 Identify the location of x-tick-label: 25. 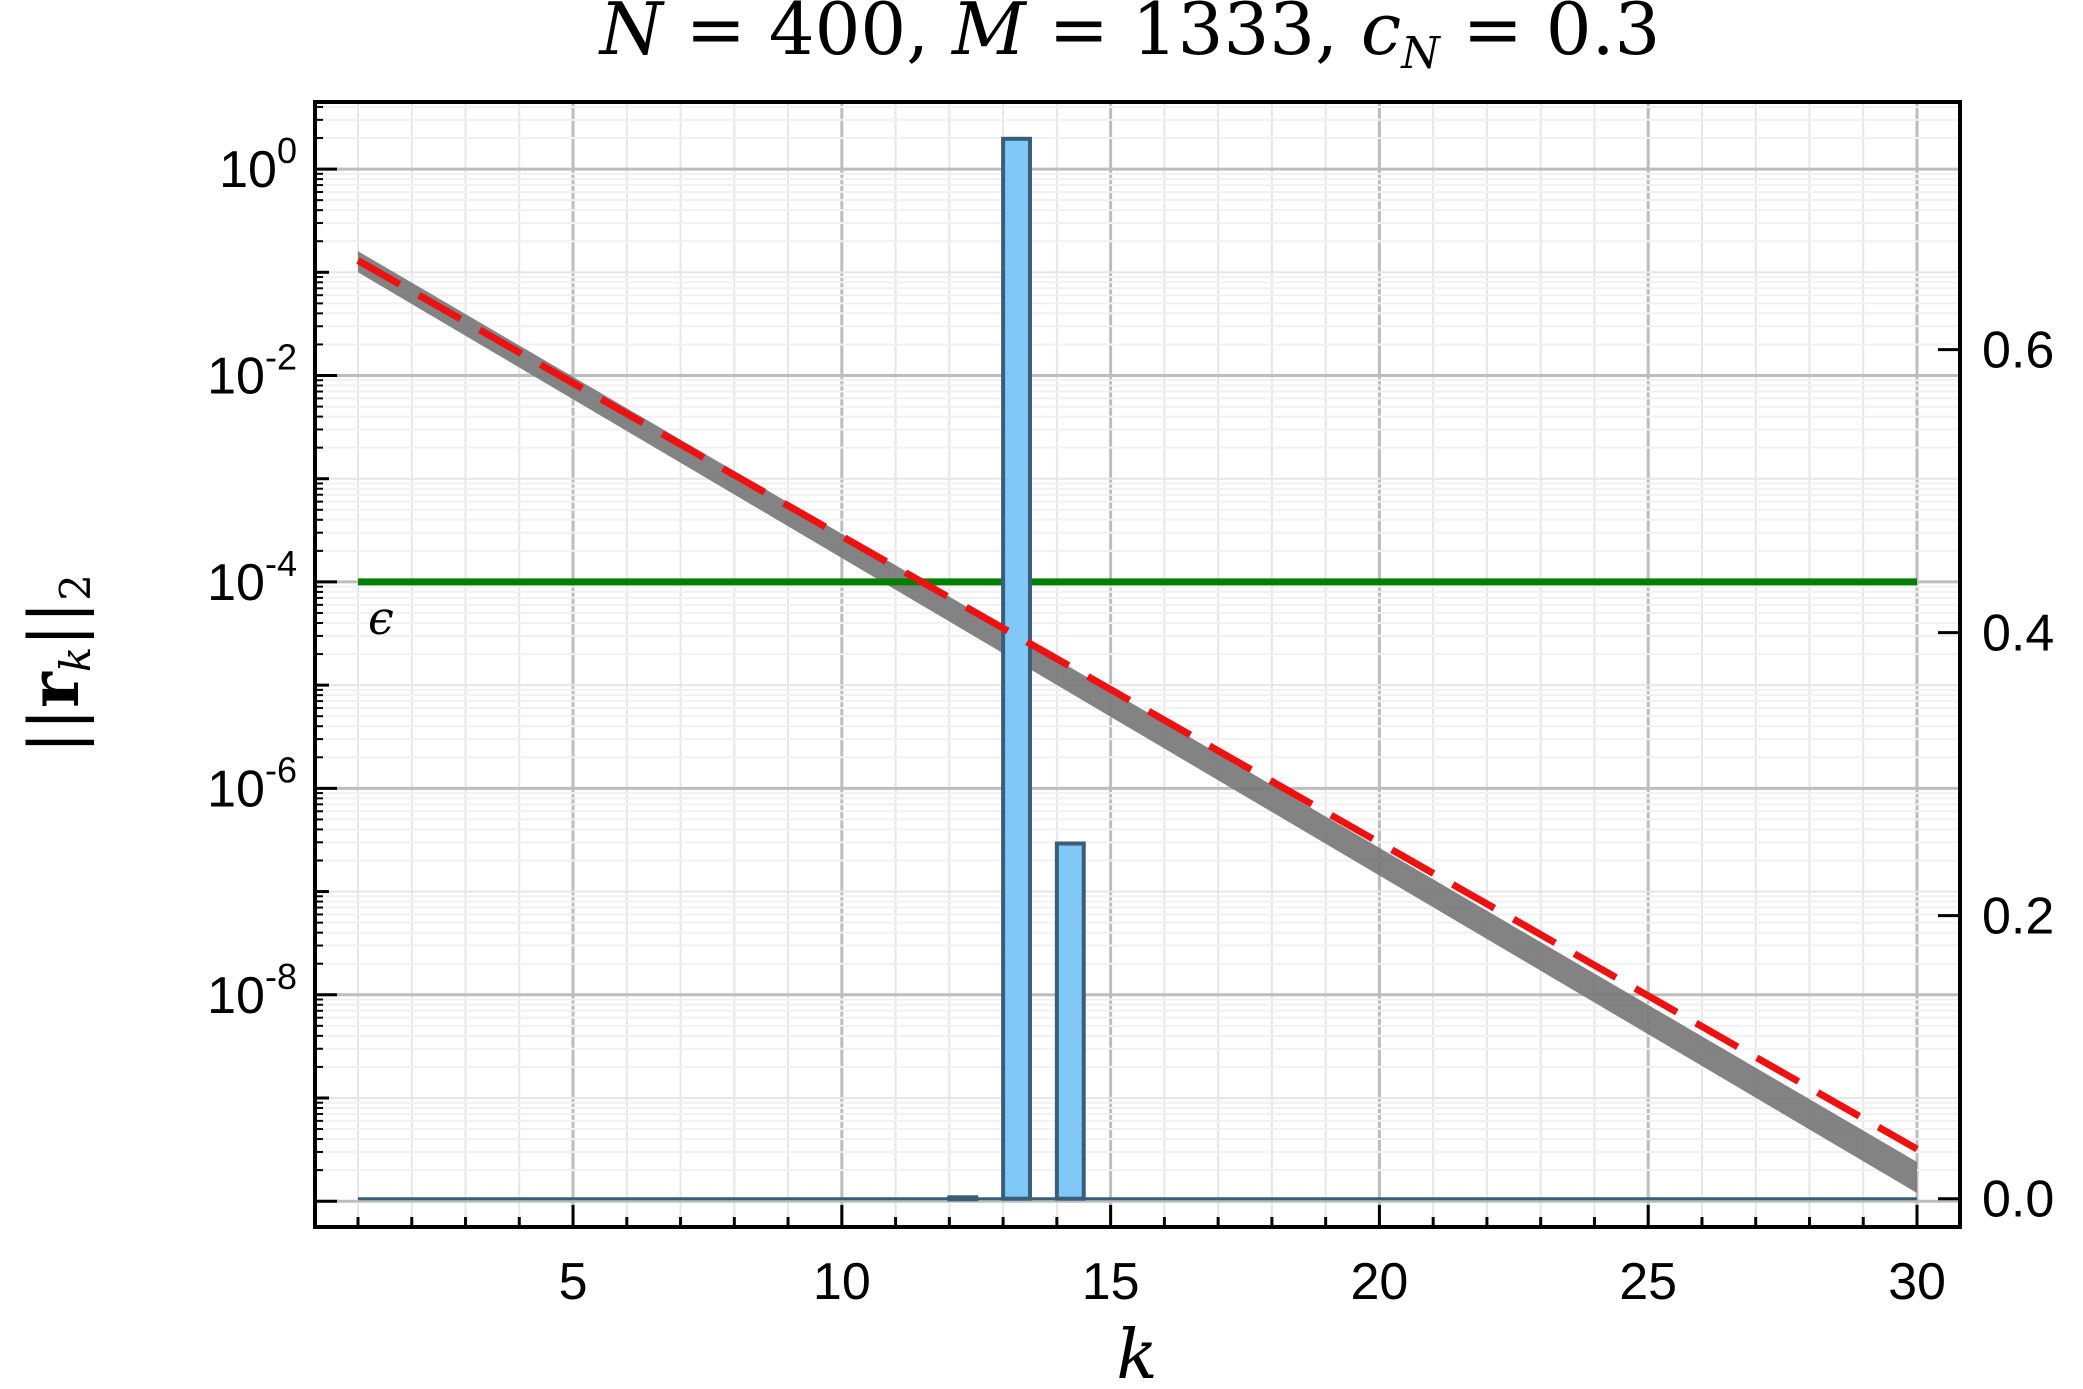
(1648, 1282).